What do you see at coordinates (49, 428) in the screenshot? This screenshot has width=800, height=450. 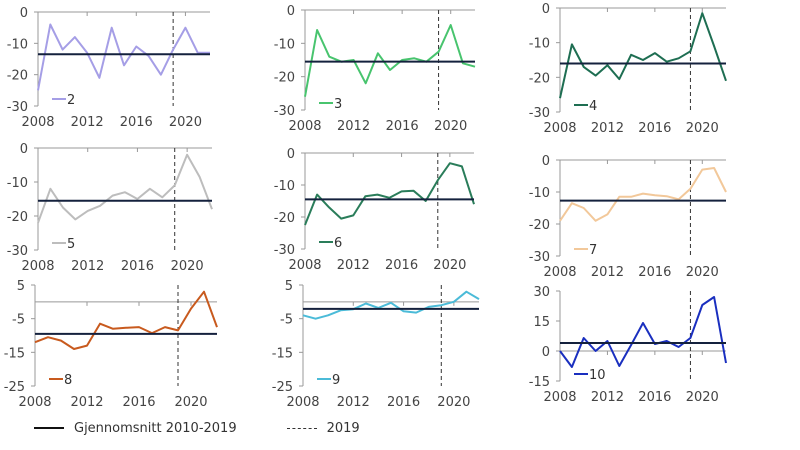 I see `legend-swatch-solid` at bounding box center [49, 428].